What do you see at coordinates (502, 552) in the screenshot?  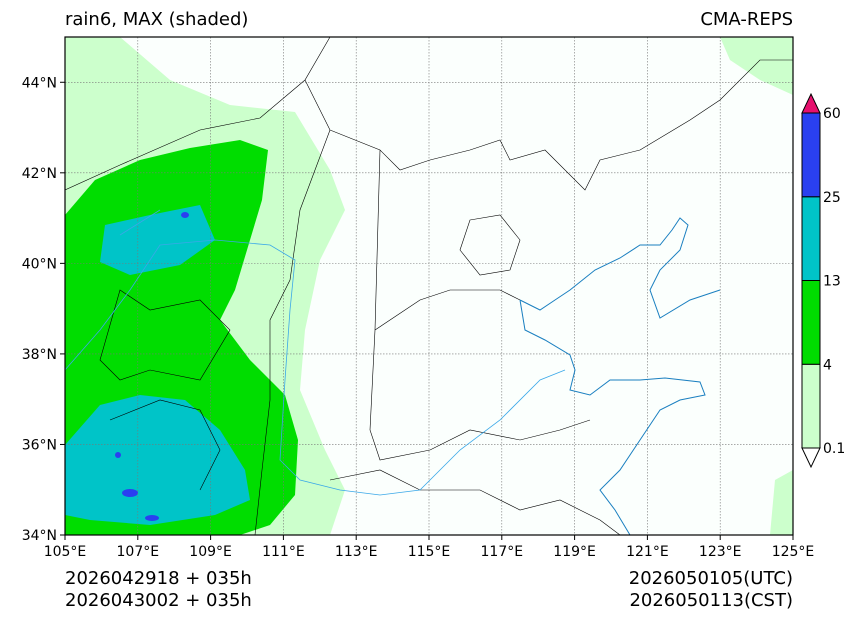 I see `lon-tick-label: 117°E` at bounding box center [502, 552].